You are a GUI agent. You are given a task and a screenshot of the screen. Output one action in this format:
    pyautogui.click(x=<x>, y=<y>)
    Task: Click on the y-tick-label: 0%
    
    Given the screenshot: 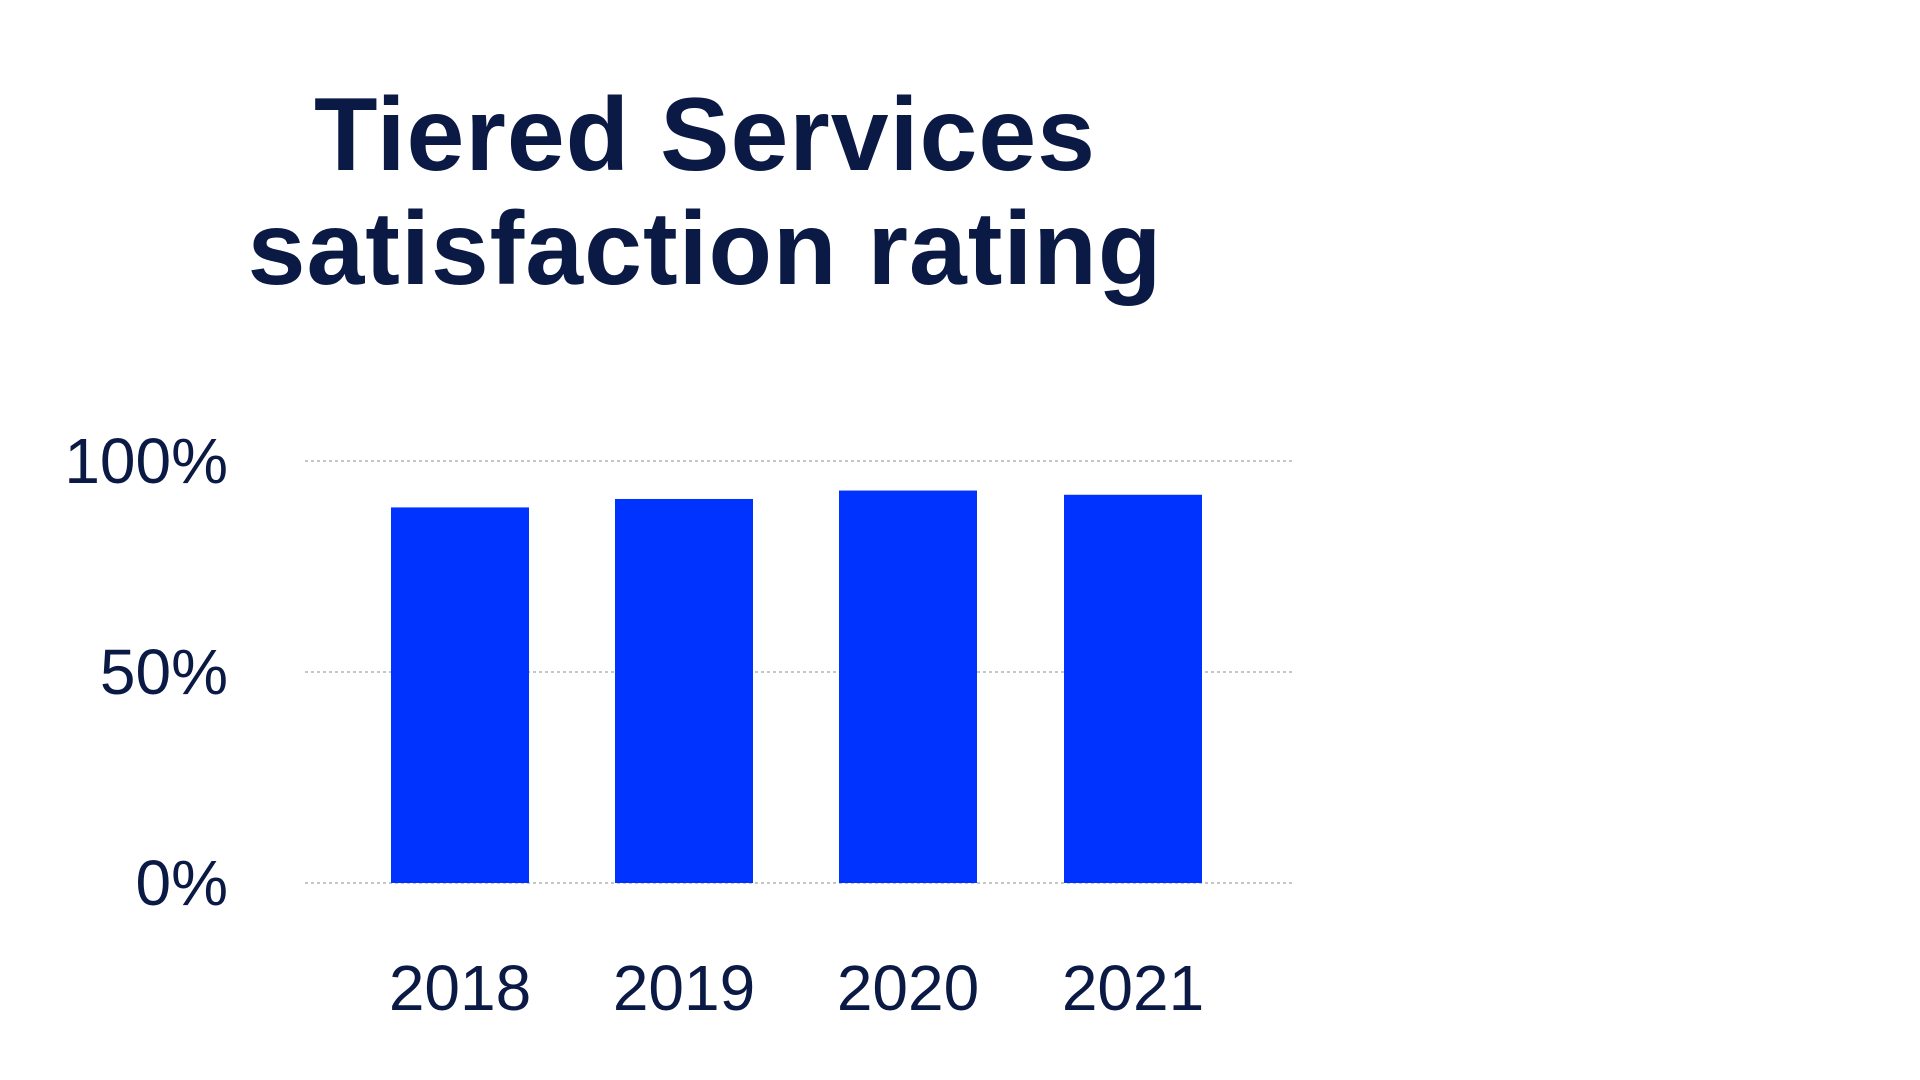 What is the action you would take?
    pyautogui.click(x=182, y=883)
    